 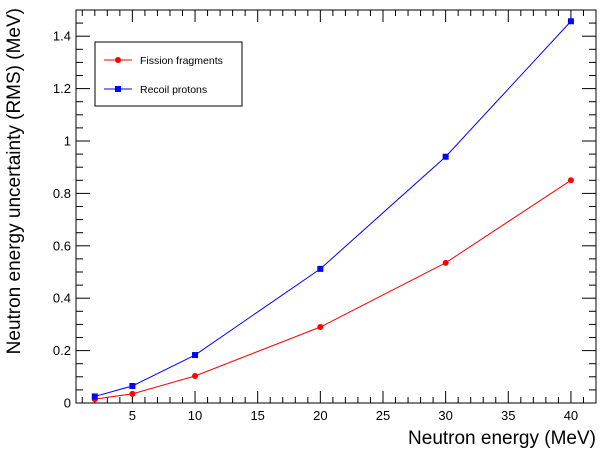 I want to click on x-tick-label: 25, so click(x=383, y=415).